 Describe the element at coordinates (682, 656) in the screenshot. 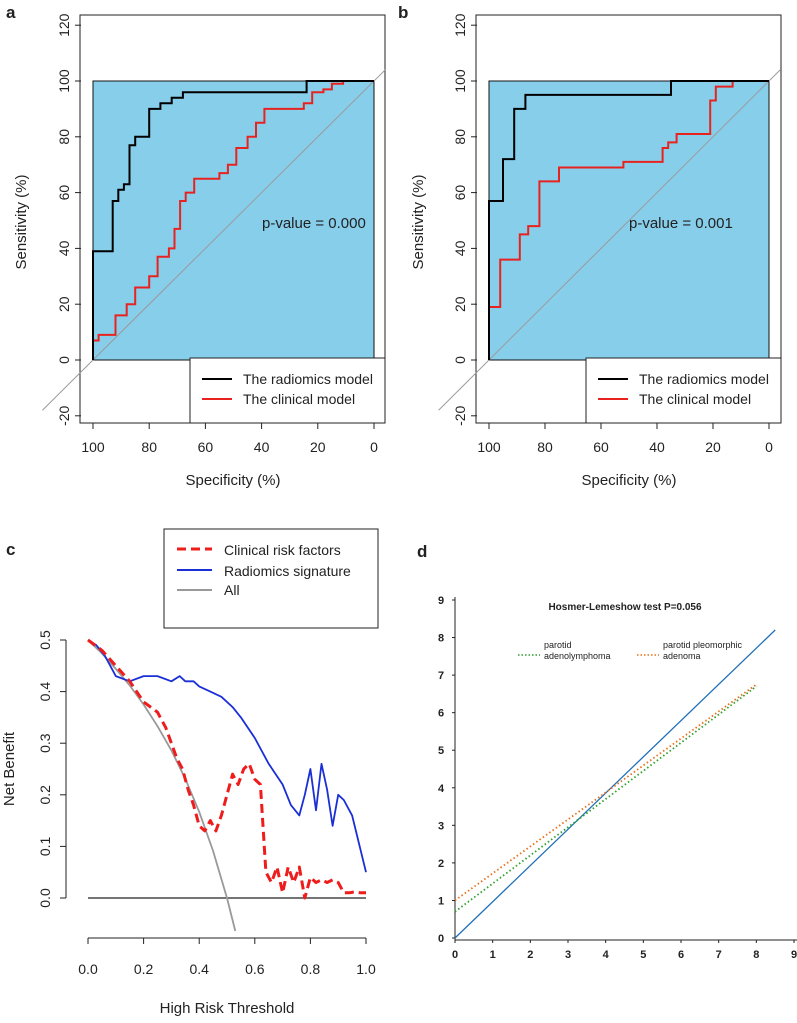

I see `panel-d-legend-orange-2: adenoma` at that location.